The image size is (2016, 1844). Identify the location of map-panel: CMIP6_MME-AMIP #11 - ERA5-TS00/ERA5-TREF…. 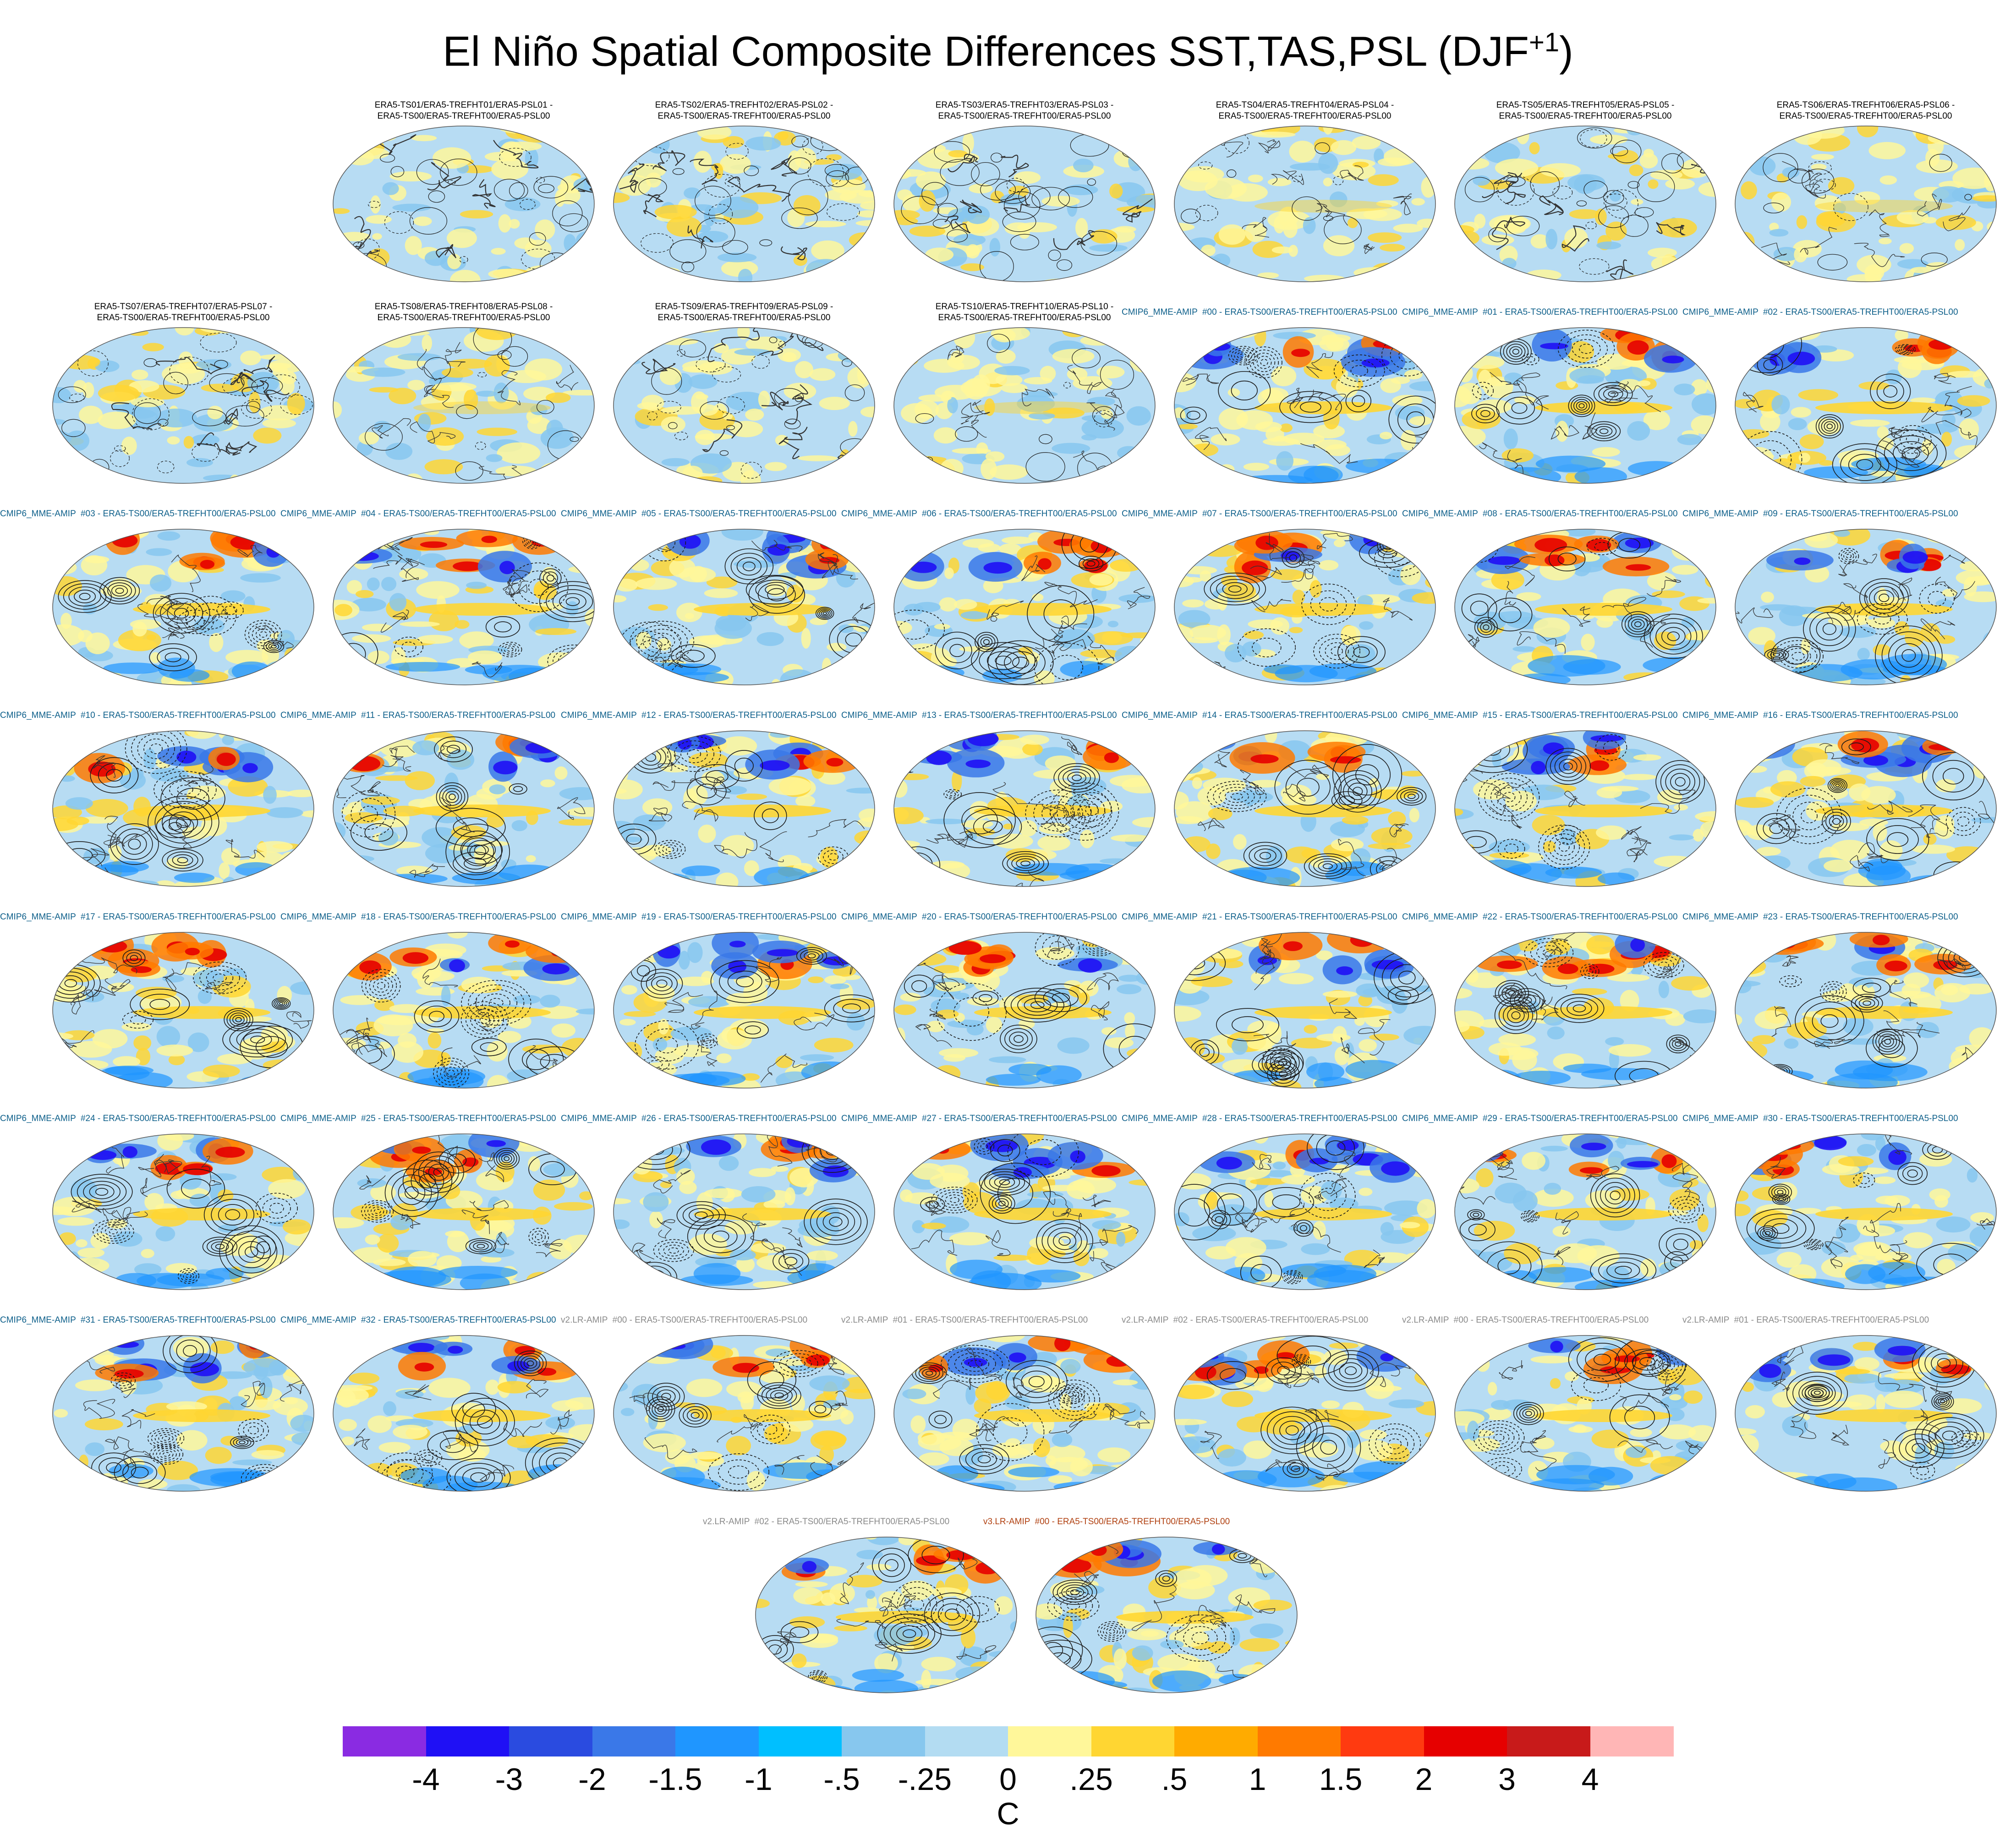
(440, 797).